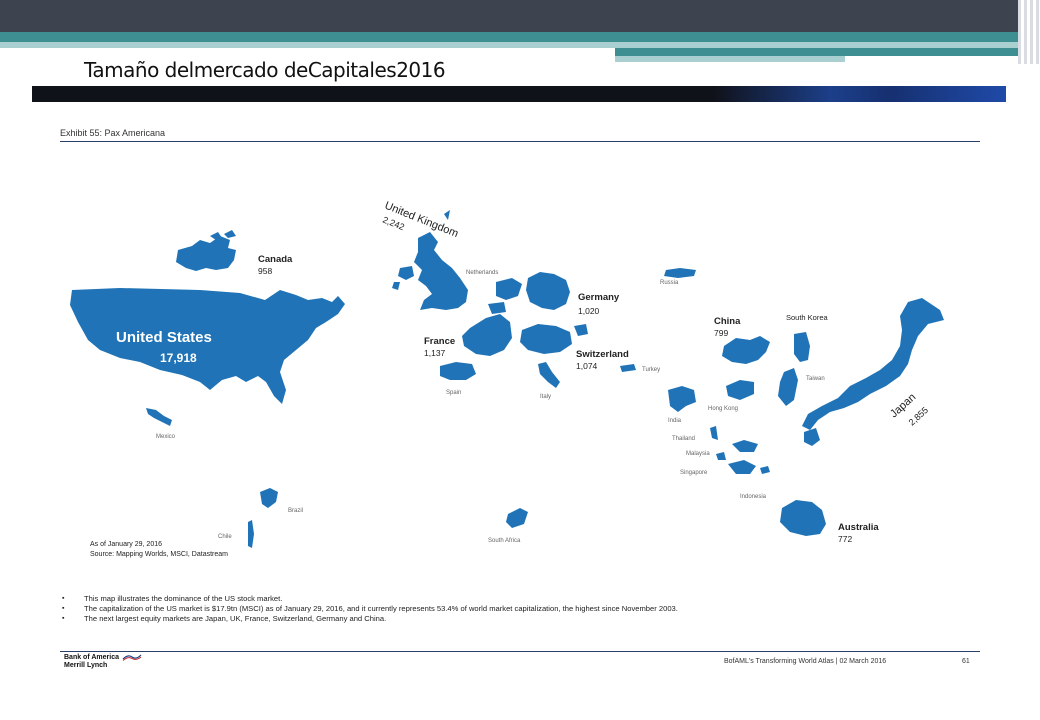 The width and height of the screenshot is (1040, 720). Describe the element at coordinates (816, 52) in the screenshot. I see `header-teal-accent` at that location.